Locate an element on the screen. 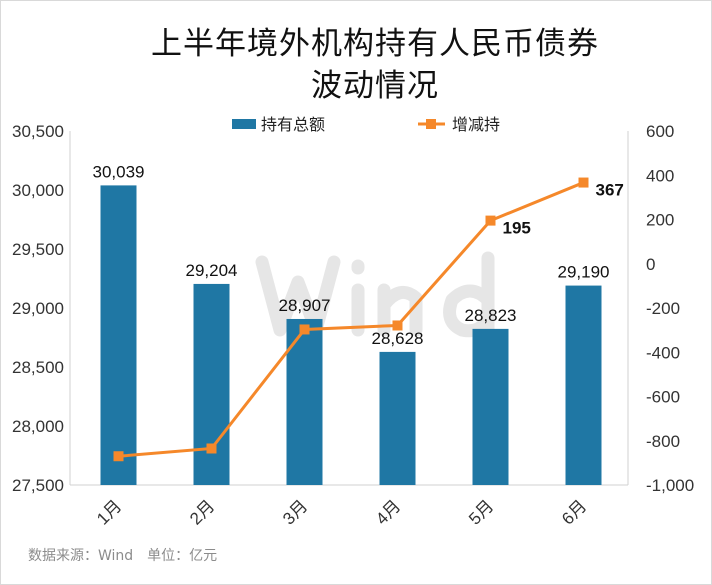 Image resolution: width=712 pixels, height=585 pixels. right-tick-label: 200 is located at coordinates (660, 220).